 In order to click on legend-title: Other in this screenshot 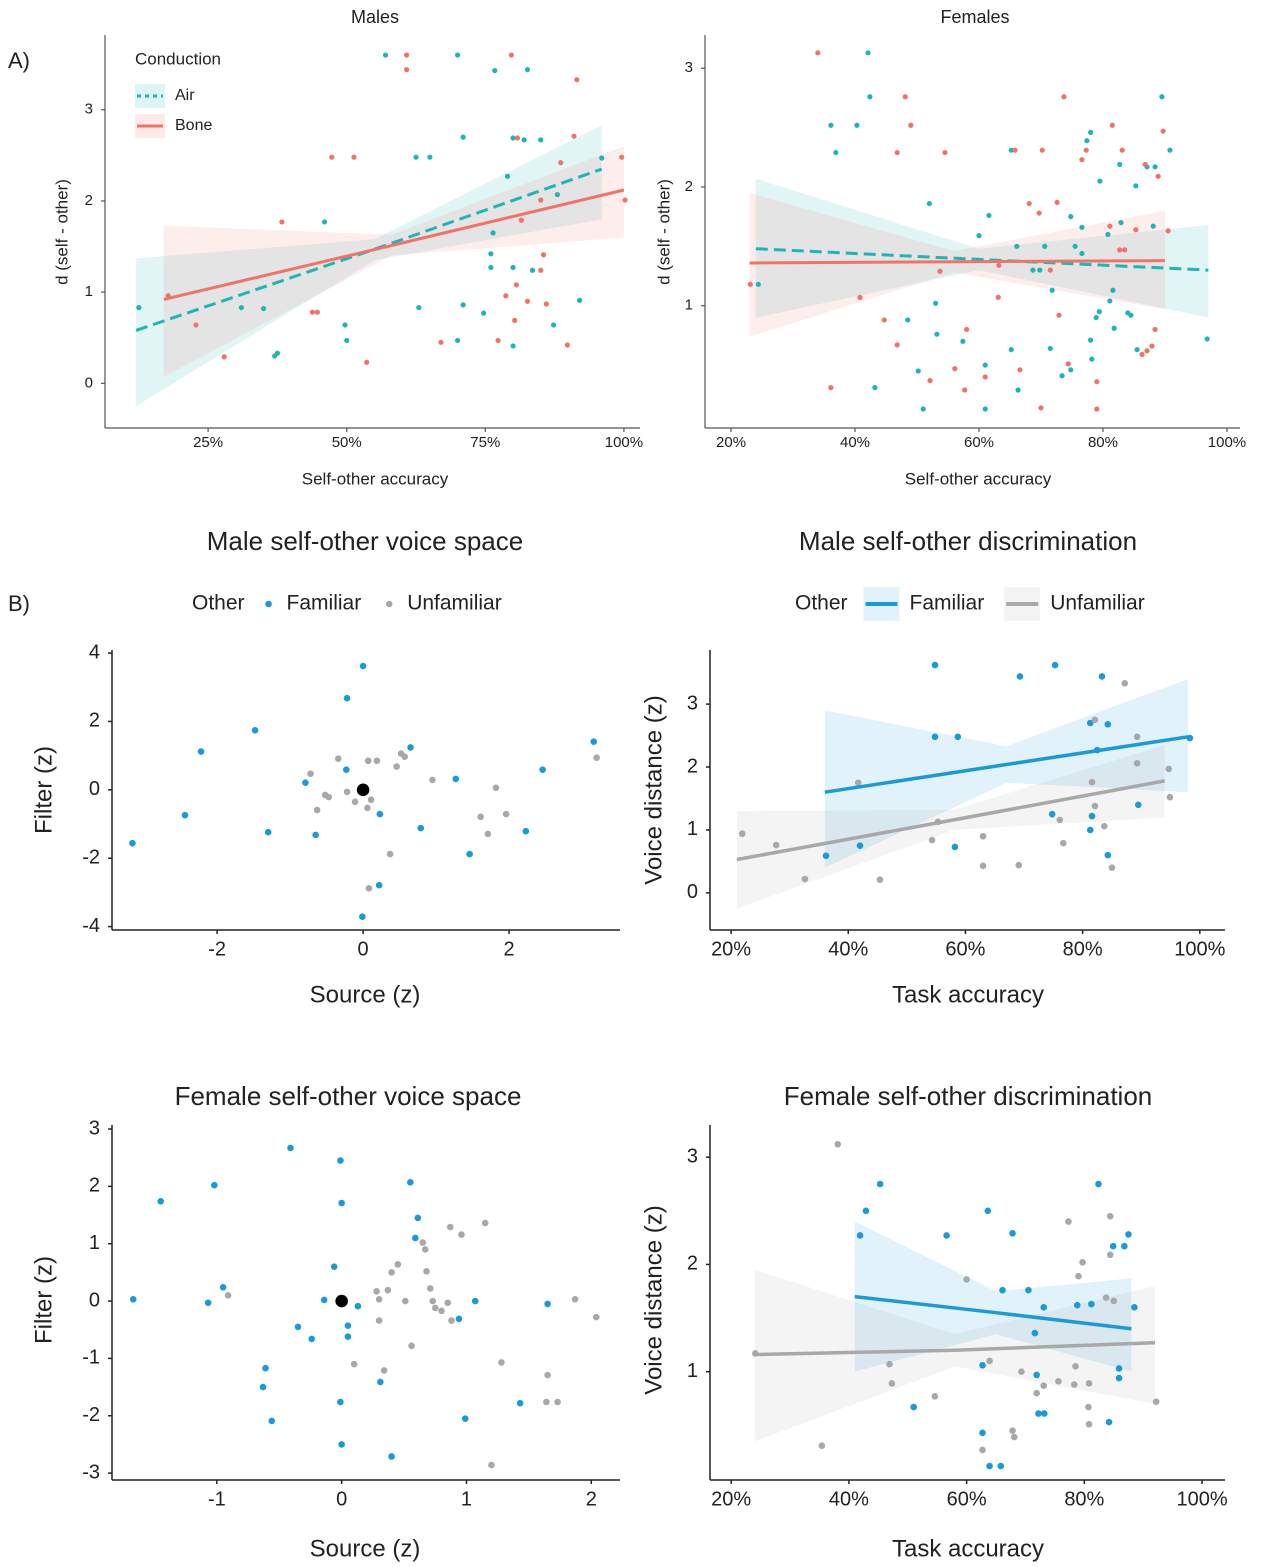, I will do `click(821, 603)`.